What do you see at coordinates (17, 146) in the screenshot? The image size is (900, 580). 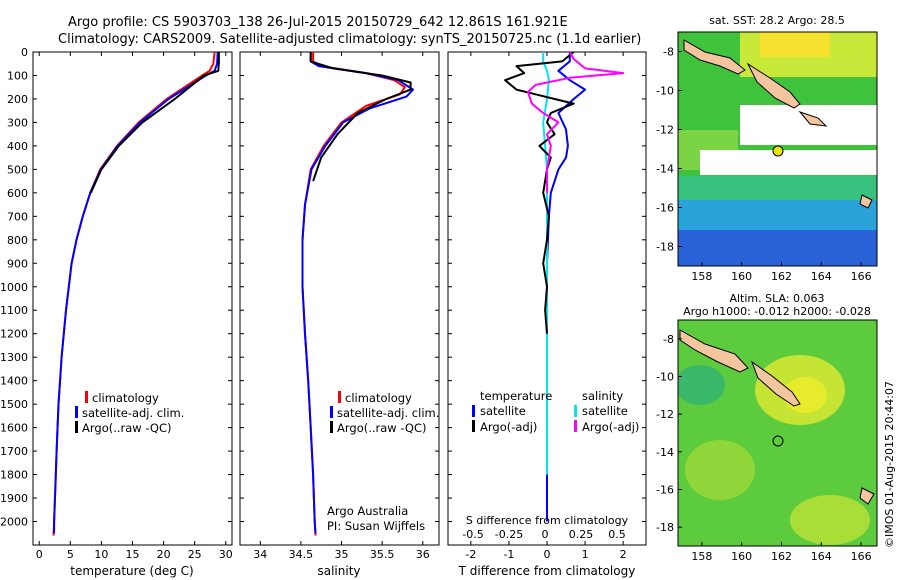 I see `depth-tick-label: 400` at bounding box center [17, 146].